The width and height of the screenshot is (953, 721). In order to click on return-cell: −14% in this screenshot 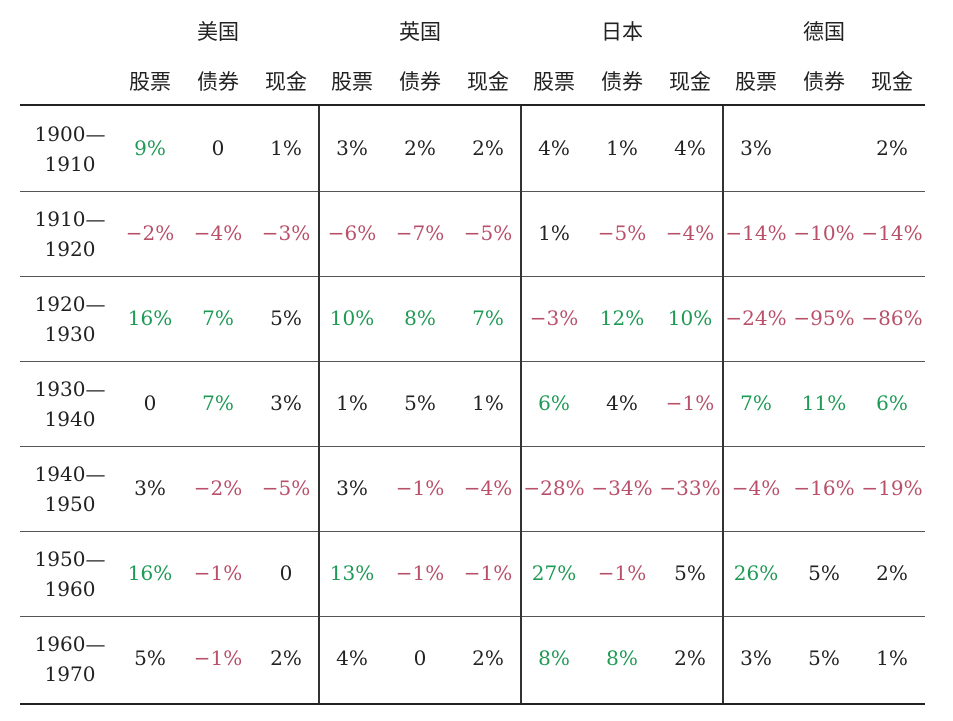, I will do `click(756, 233)`.